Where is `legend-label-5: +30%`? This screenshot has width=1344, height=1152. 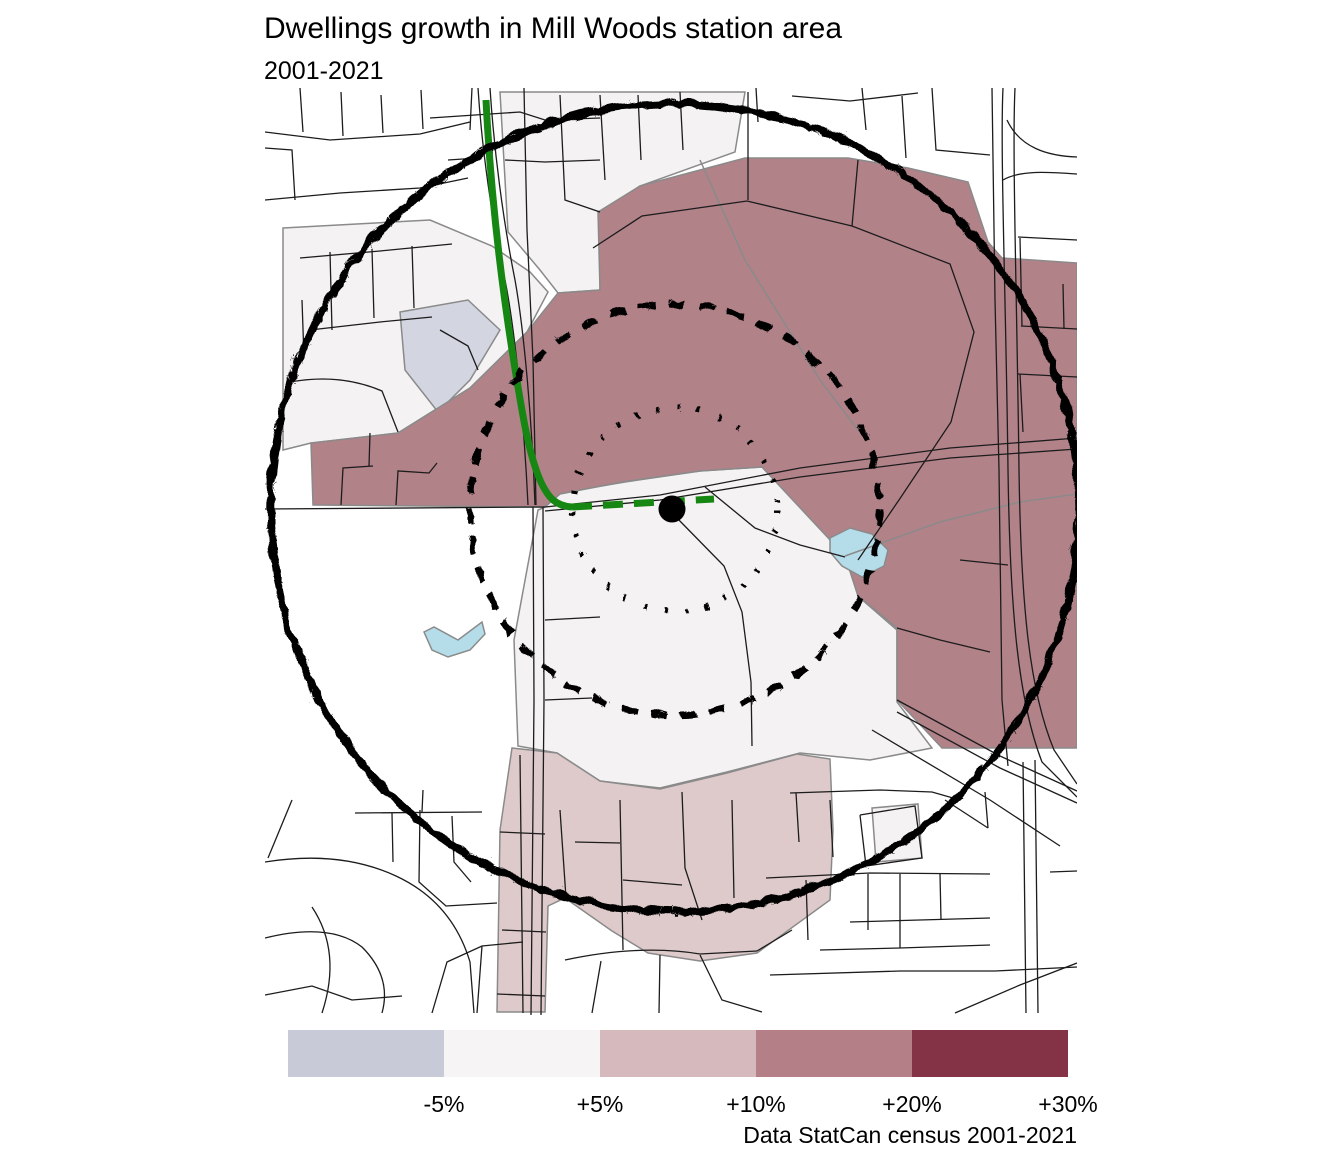 legend-label-5: +30% is located at coordinates (1067, 1104).